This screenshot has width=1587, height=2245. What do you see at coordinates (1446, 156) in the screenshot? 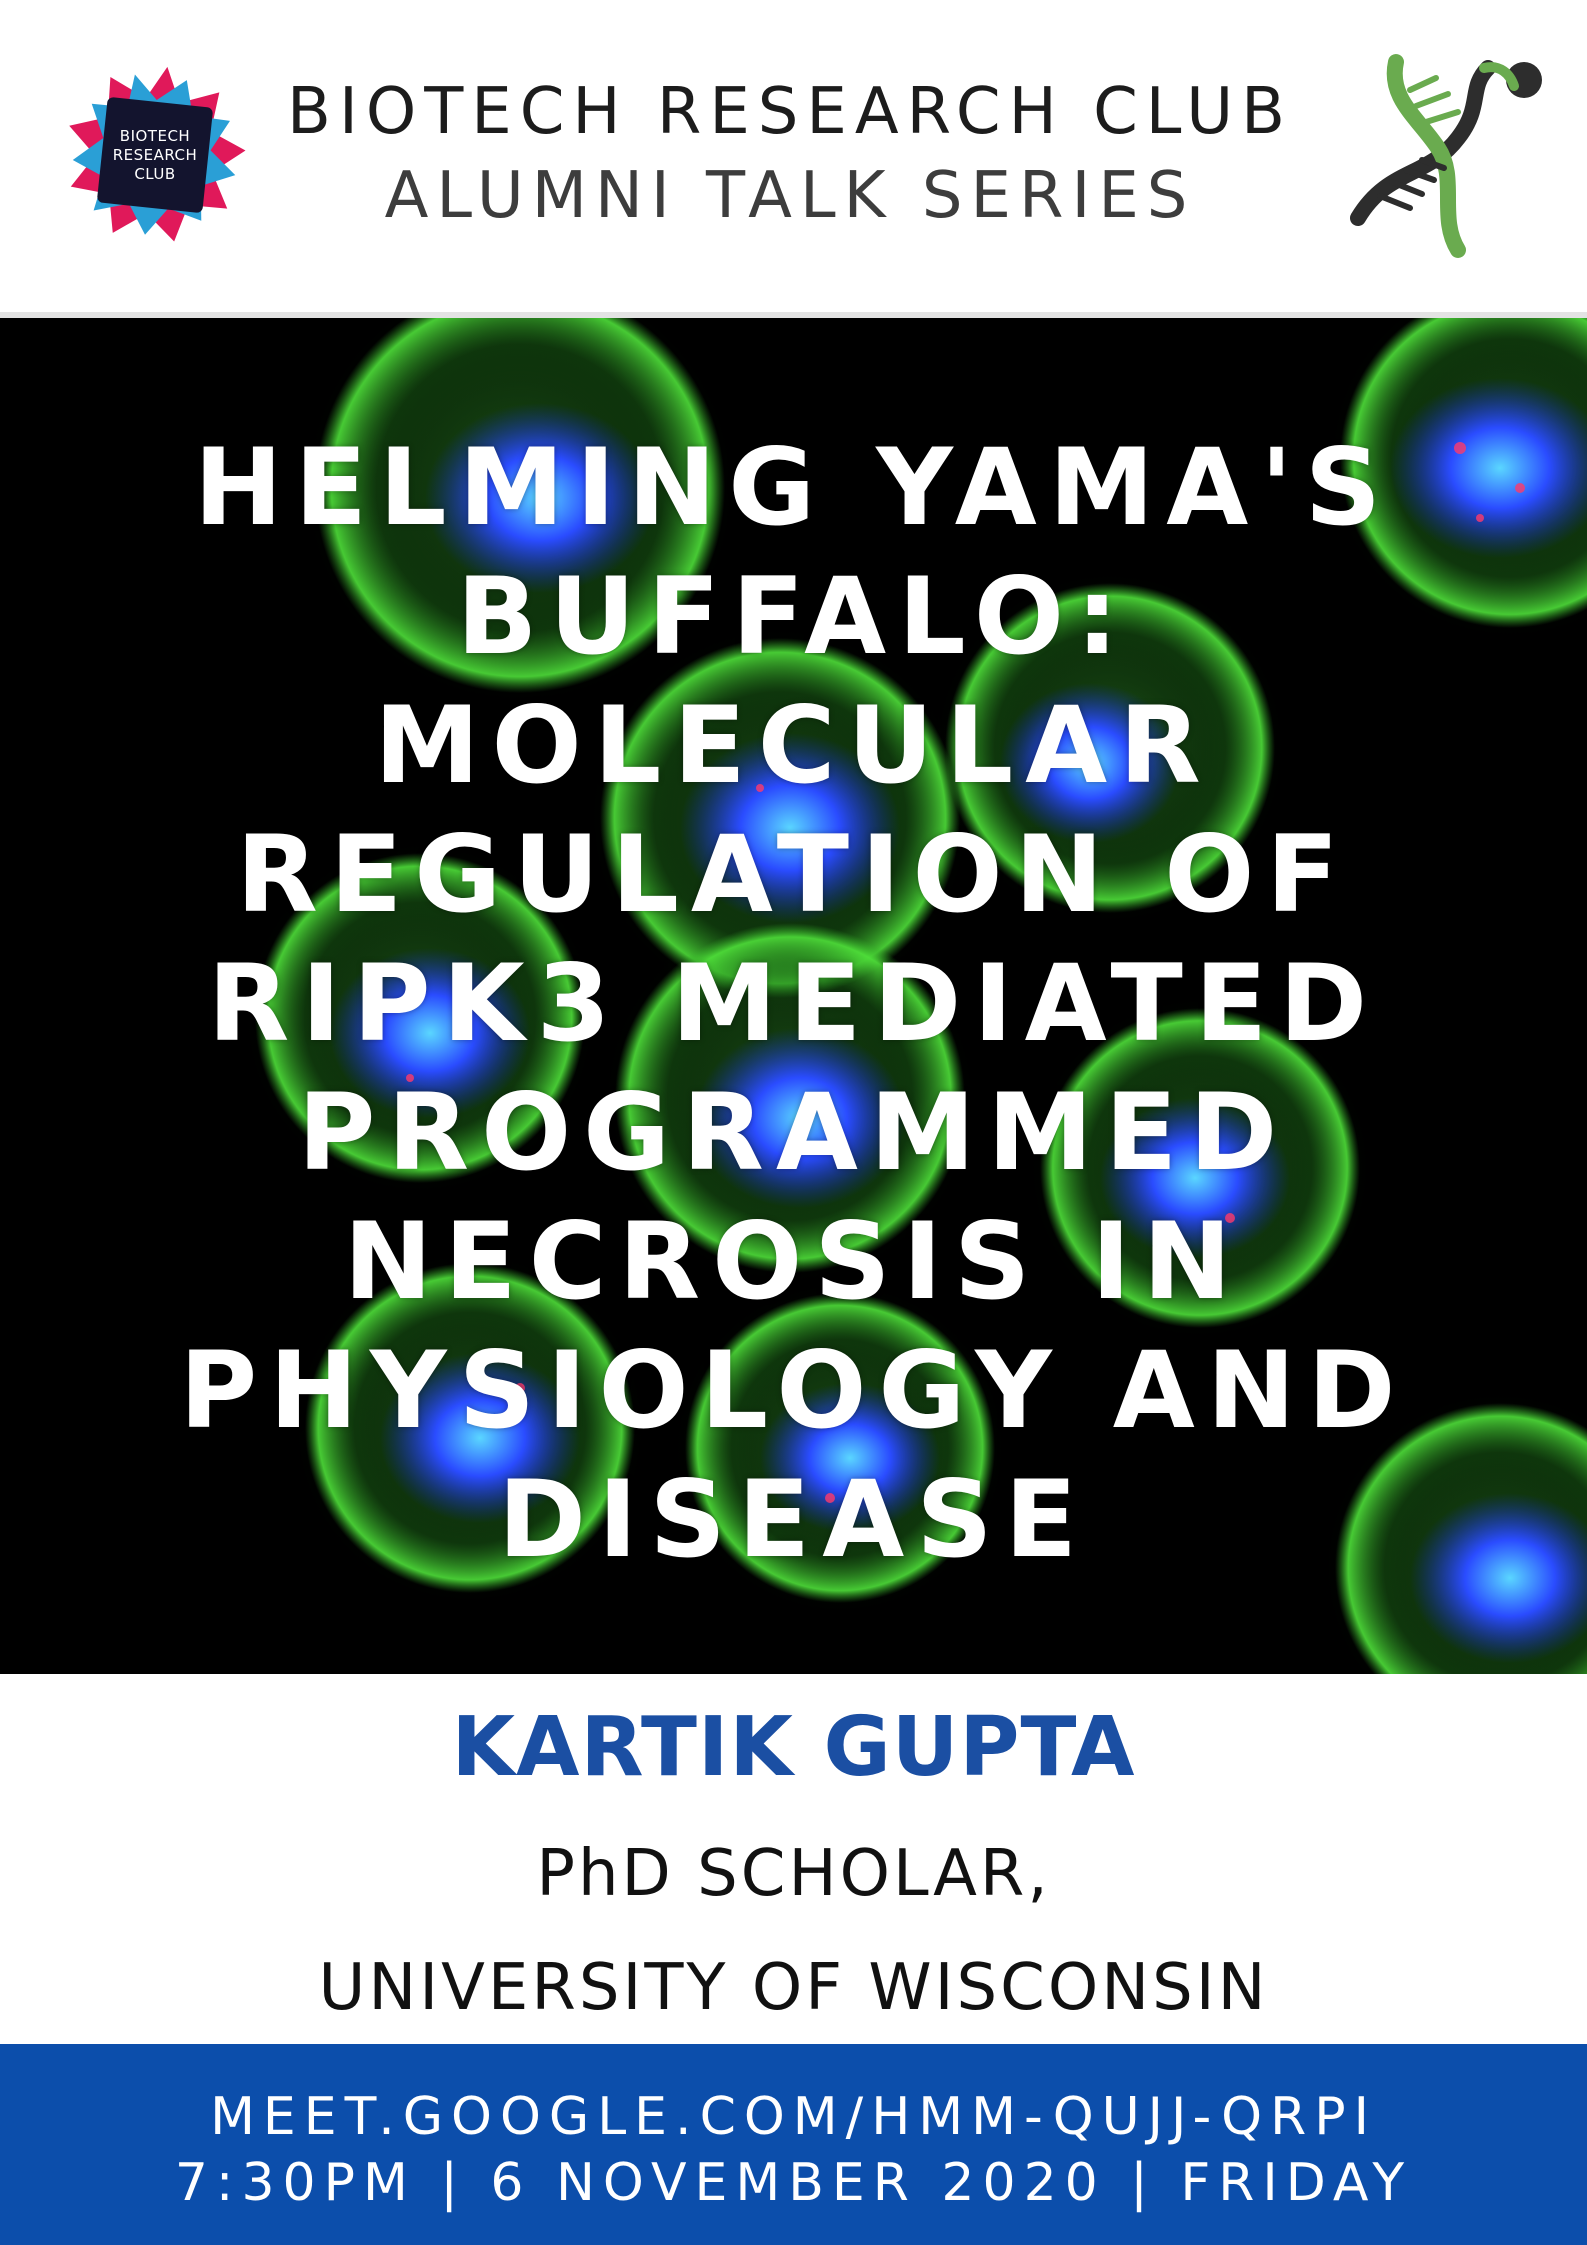
I see `dna-person-icon` at bounding box center [1446, 156].